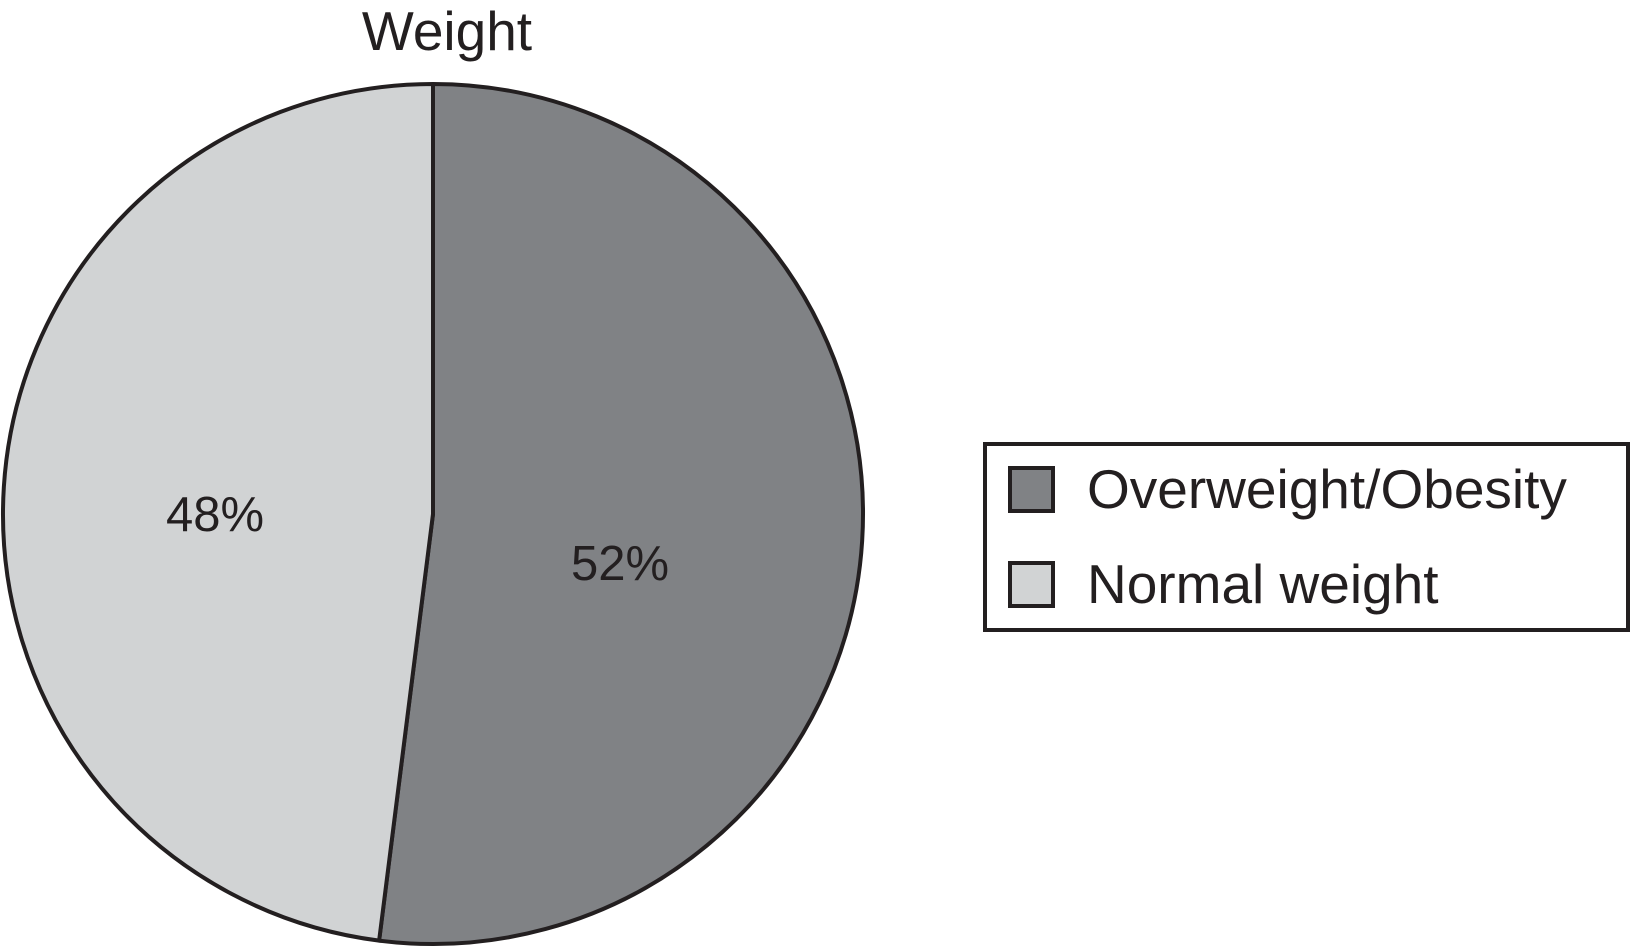  I want to click on legend: Overweight/Obesity Normal weight, so click(1306, 537).